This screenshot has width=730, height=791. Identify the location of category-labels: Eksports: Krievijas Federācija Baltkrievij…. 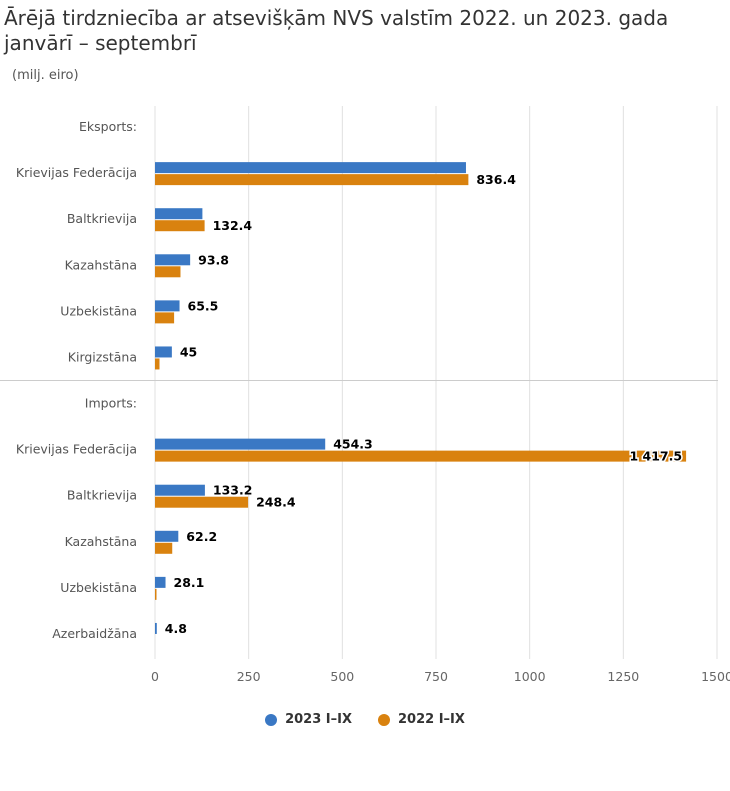
(76, 380).